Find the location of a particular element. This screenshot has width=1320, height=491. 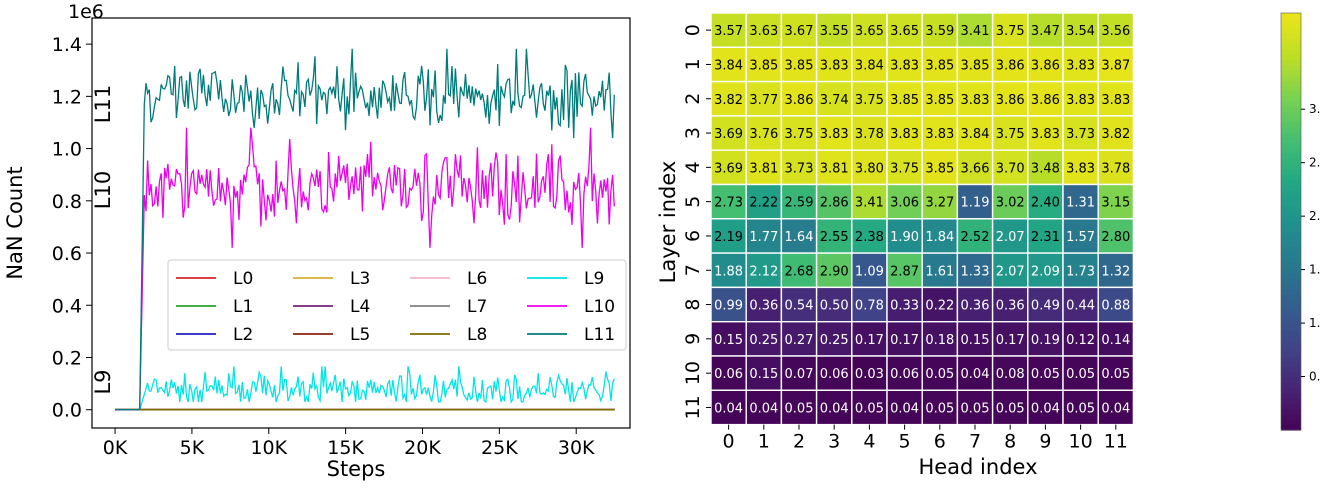

colorbar-tick-label: 1. is located at coordinates (1314, 323).